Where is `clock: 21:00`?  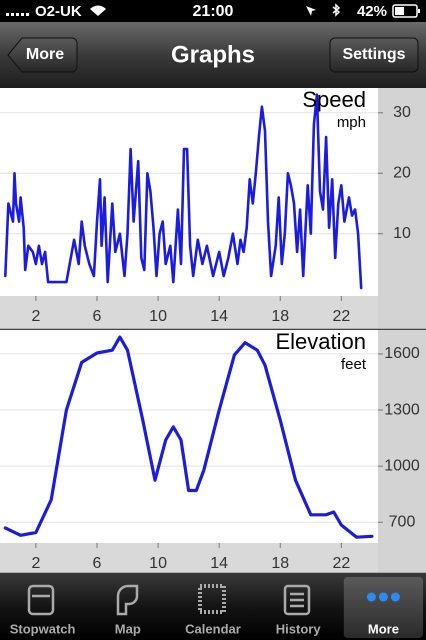
clock: 21:00 is located at coordinates (213, 11).